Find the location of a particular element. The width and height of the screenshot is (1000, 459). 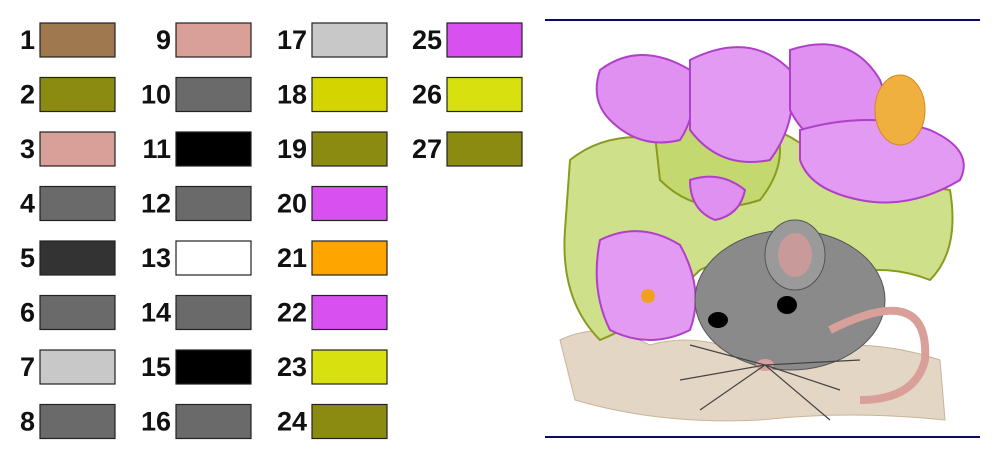

swatch-number: 13 is located at coordinates (156, 258).